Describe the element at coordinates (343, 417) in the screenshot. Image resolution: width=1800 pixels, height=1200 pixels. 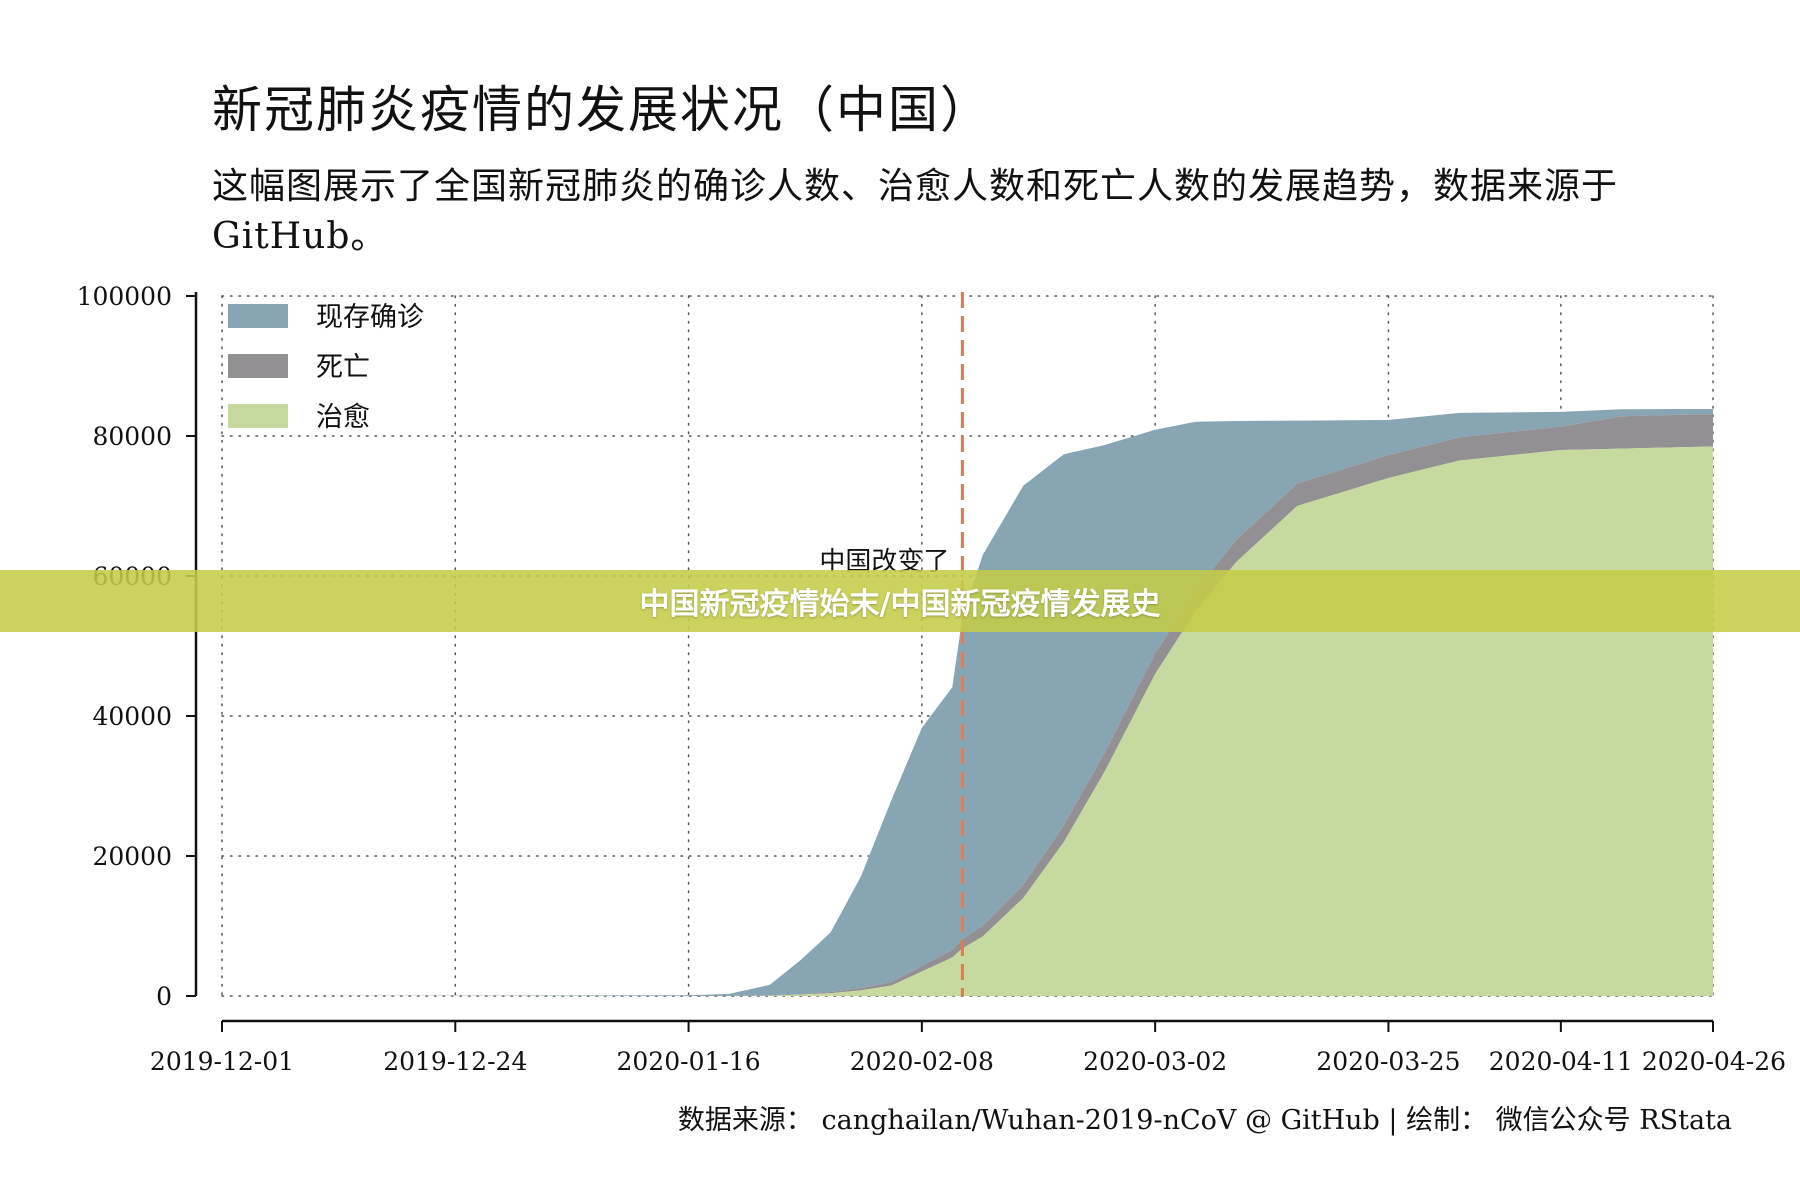
I see `legend-label: 治愈` at that location.